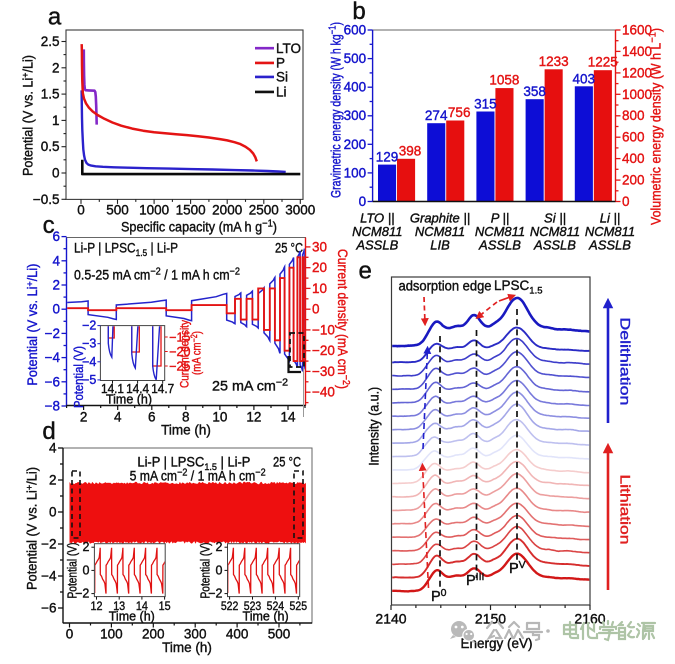 The width and height of the screenshot is (675, 664). What do you see at coordinates (299, 606) in the screenshot?
I see `svg-text: 525` at bounding box center [299, 606].